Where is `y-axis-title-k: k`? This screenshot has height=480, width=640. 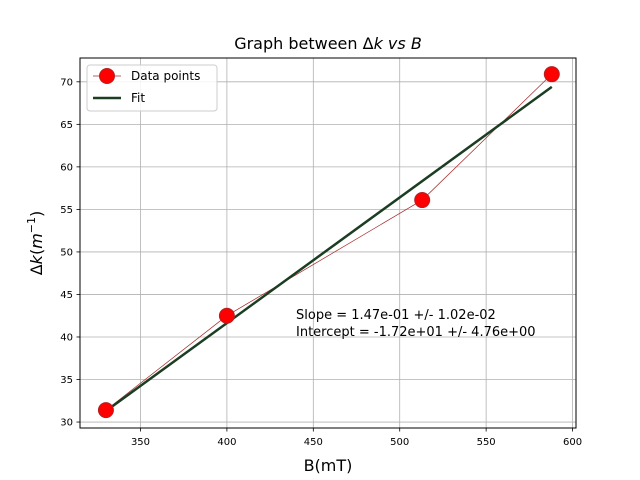 y-axis-title-k: k is located at coordinates (36, 259).